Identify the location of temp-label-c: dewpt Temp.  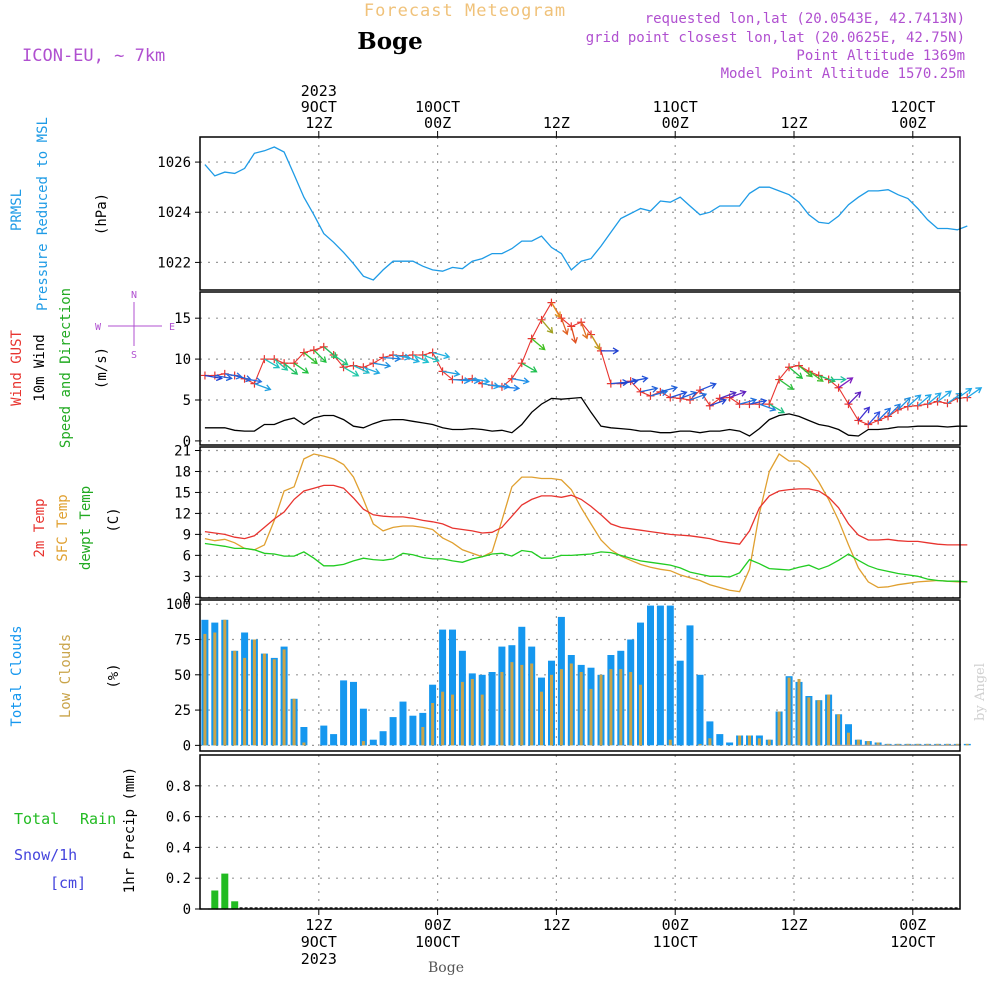
(86, 528).